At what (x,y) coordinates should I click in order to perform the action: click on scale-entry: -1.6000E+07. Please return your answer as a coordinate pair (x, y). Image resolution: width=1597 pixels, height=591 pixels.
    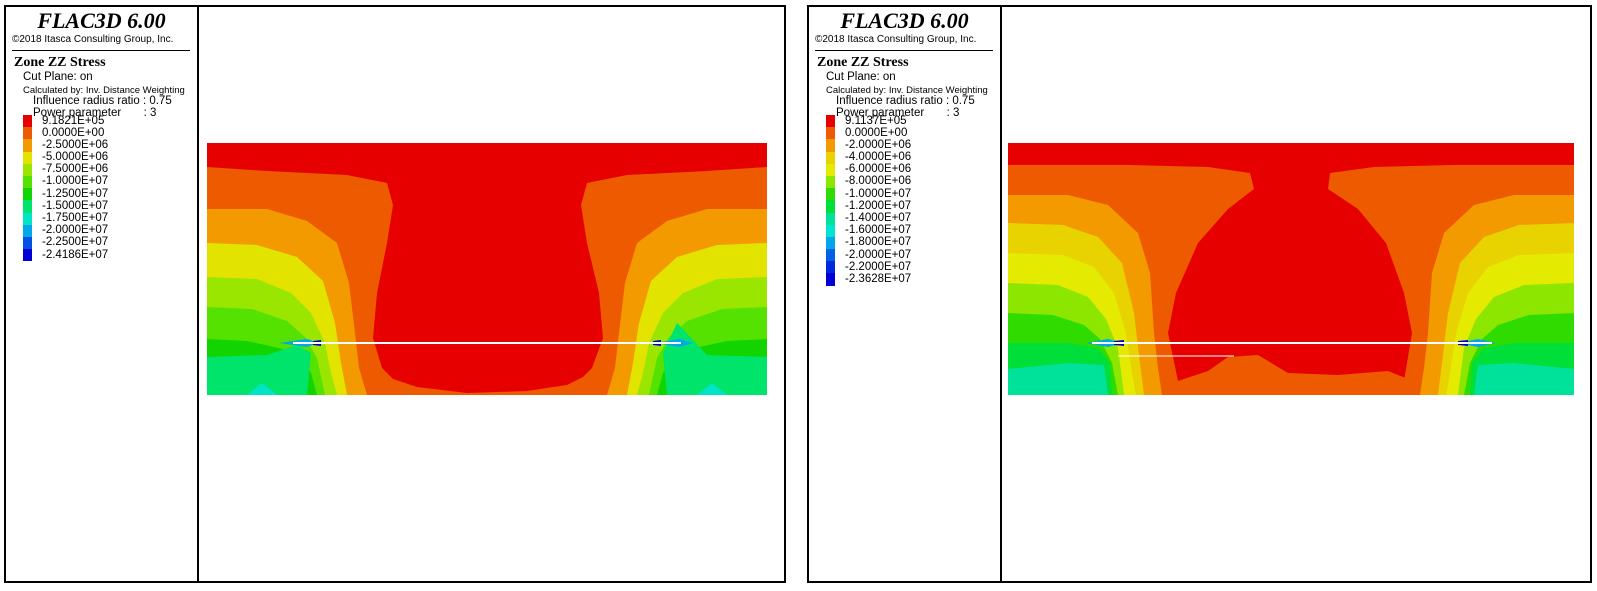
    Looking at the image, I should click on (911, 230).